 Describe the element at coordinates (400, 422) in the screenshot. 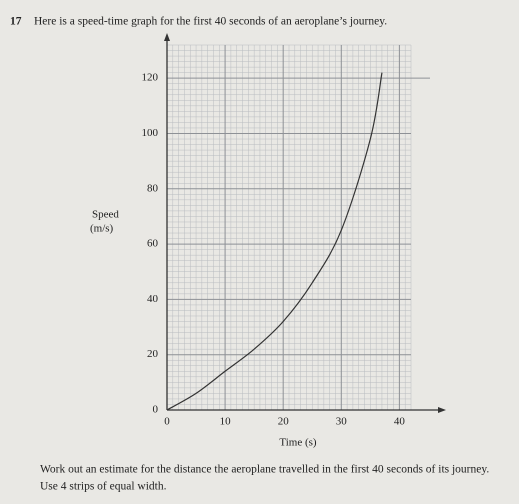

I see `x-tick-label: 40` at that location.